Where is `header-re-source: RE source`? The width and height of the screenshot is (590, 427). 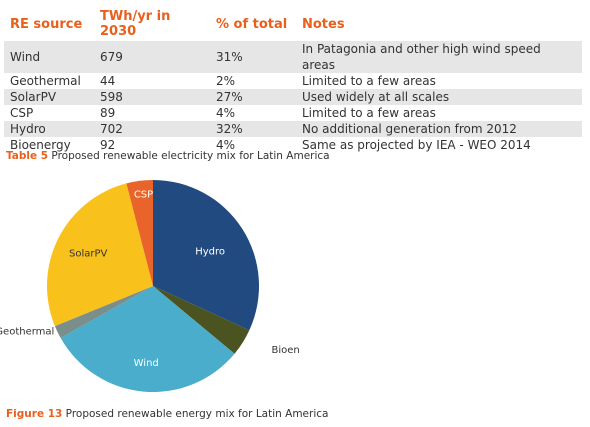
header-re-source: RE source is located at coordinates (46, 24).